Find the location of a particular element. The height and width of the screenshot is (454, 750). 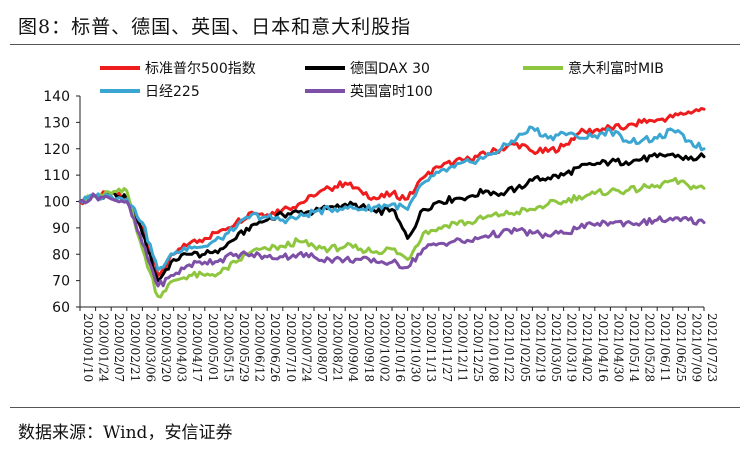

x-tick-label: 2020/04/17 is located at coordinates (197, 347).